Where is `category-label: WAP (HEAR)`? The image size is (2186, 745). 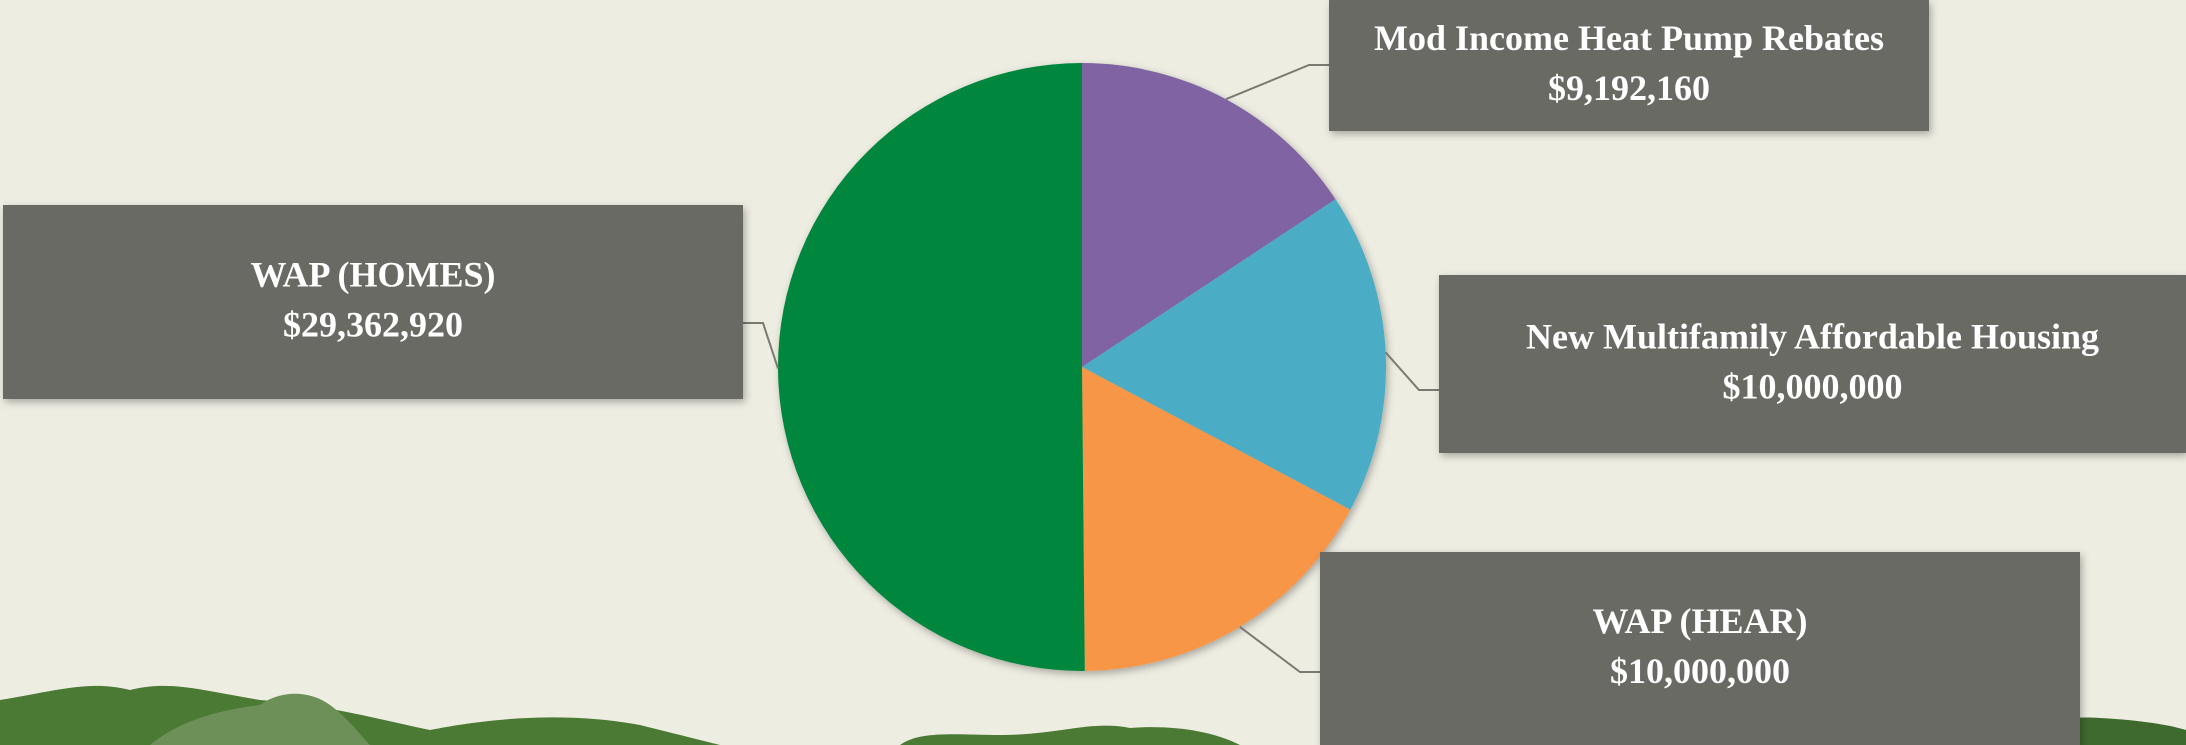
category-label: WAP (HEAR) is located at coordinates (1700, 621).